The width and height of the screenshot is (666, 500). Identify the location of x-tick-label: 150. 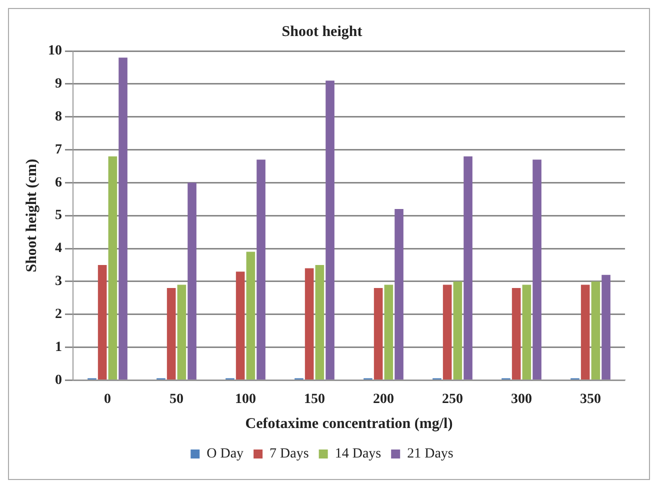
(314, 400).